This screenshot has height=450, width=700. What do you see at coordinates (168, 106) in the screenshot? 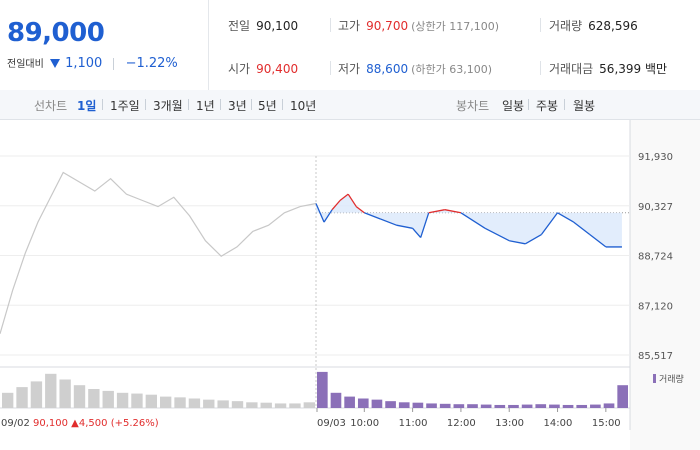
I see `tab-3-months: 3개월` at bounding box center [168, 106].